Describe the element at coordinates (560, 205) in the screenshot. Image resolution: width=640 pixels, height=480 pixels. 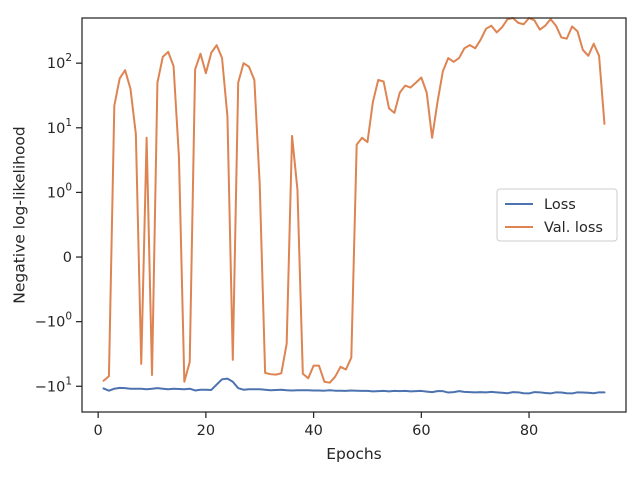
I see `legend-label: Loss` at that location.